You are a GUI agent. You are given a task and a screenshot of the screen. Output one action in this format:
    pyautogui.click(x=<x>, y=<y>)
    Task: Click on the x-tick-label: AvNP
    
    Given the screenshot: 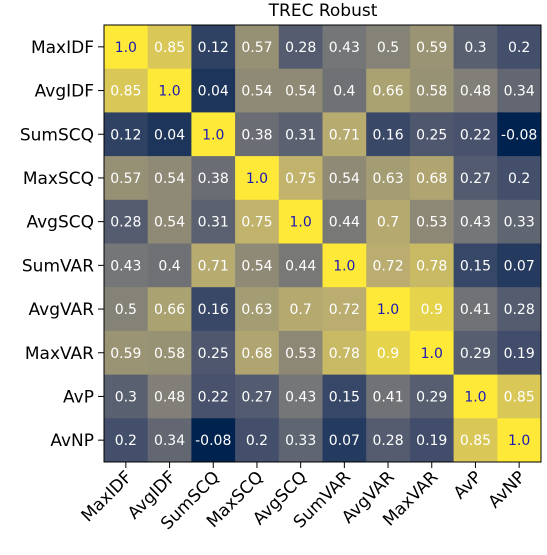 What is the action you would take?
    pyautogui.click(x=507, y=489)
    